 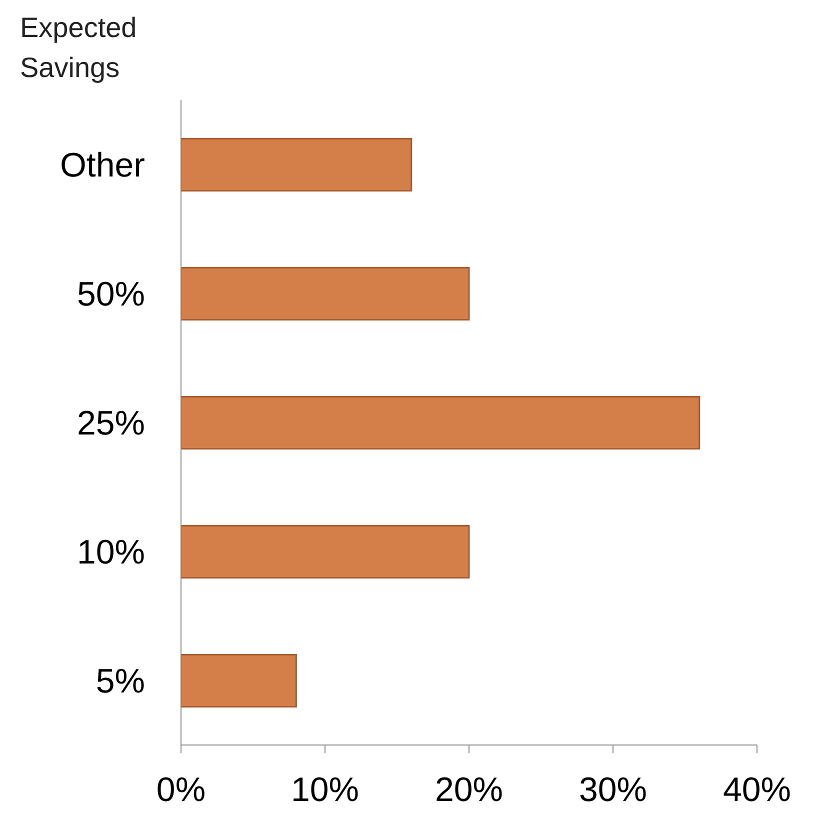 What do you see at coordinates (110, 295) in the screenshot?
I see `y-tick-label: 50%` at bounding box center [110, 295].